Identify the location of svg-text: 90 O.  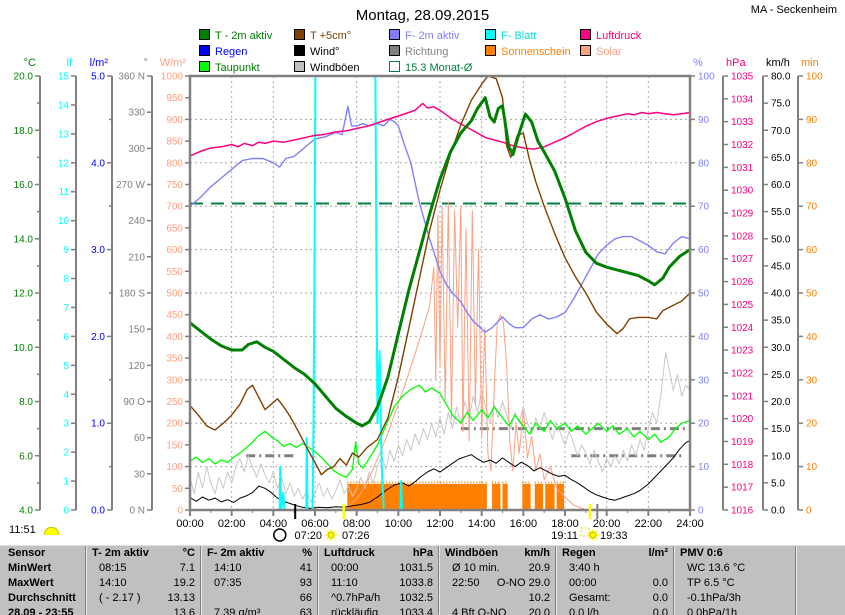
(134, 402).